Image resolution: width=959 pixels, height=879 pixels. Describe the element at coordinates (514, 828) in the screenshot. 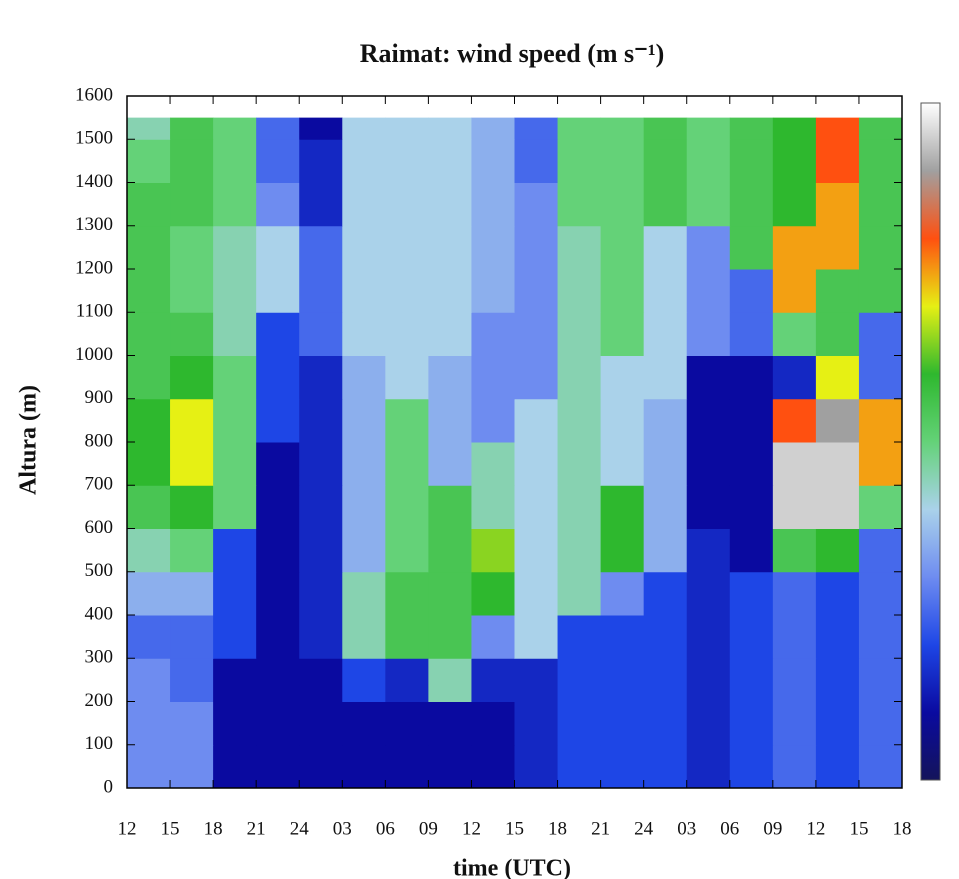

I see `x-tick-label: 15` at that location.